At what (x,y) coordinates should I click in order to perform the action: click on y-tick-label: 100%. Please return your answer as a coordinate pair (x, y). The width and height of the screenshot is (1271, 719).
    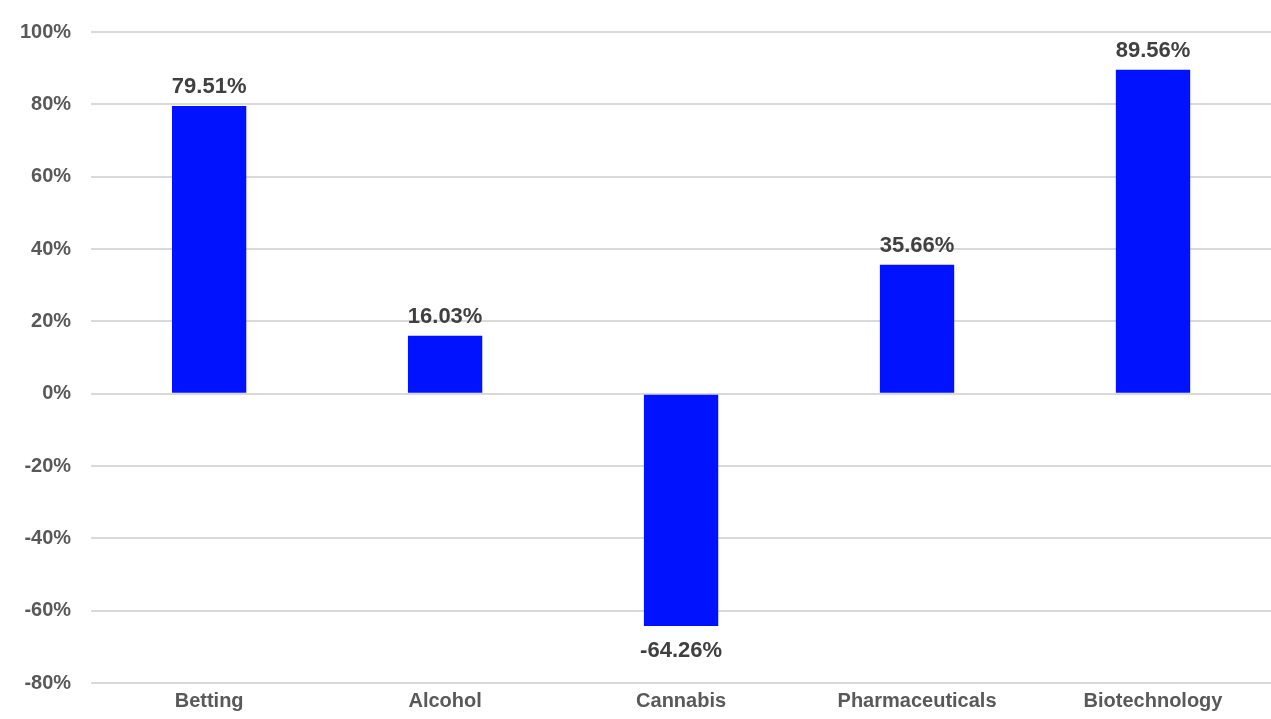
    Looking at the image, I should click on (46, 30).